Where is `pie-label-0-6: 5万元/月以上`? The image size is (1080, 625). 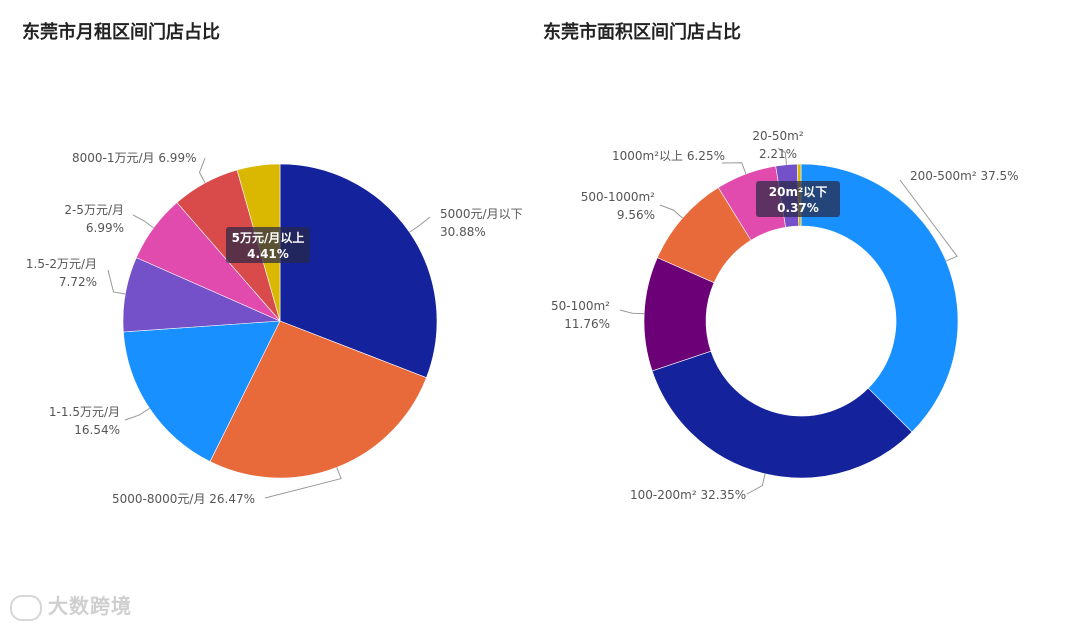
pie-label-0-6: 5万元/月以上 is located at coordinates (268, 237).